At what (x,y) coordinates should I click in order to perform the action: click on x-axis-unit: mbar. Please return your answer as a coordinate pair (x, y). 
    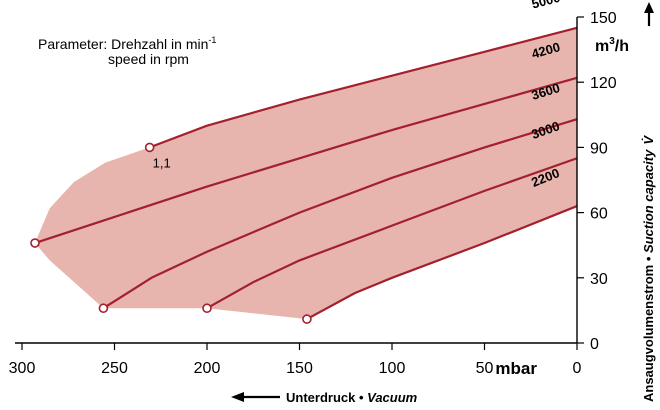
    Looking at the image, I should click on (516, 368).